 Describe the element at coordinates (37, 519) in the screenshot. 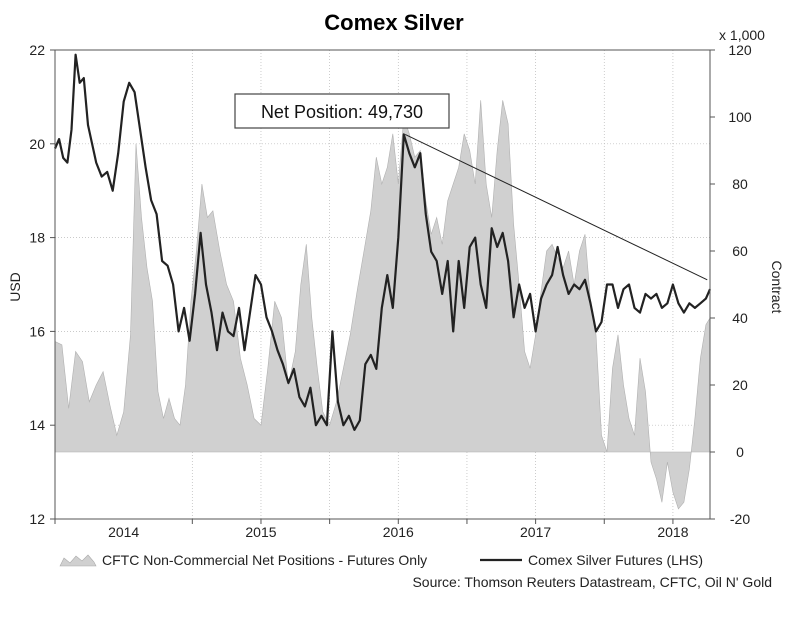

I see `left-tick-label: 12` at that location.